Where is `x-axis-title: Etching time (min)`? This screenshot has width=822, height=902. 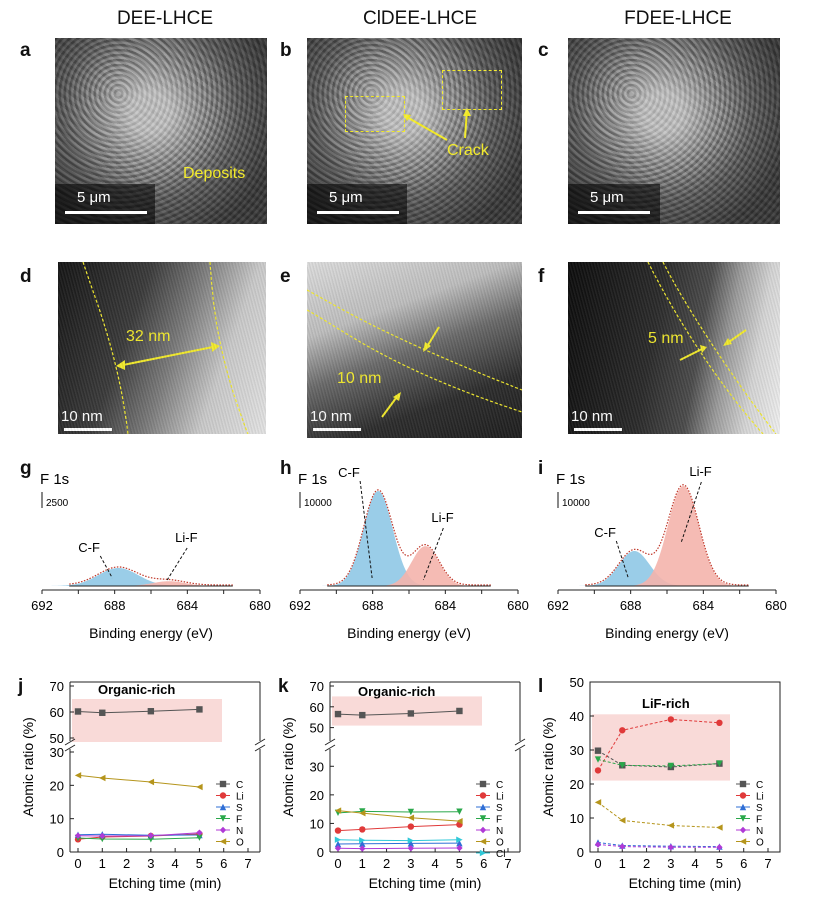 x-axis-title: Etching time (min) is located at coordinates (165, 883).